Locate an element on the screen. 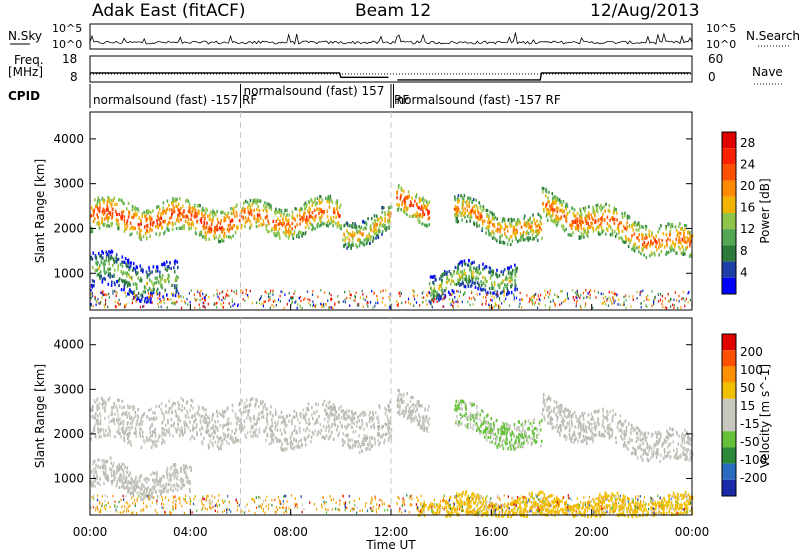 The height and width of the screenshot is (558, 800). plot-title: Adak East (fitACF) is located at coordinates (169, 11).